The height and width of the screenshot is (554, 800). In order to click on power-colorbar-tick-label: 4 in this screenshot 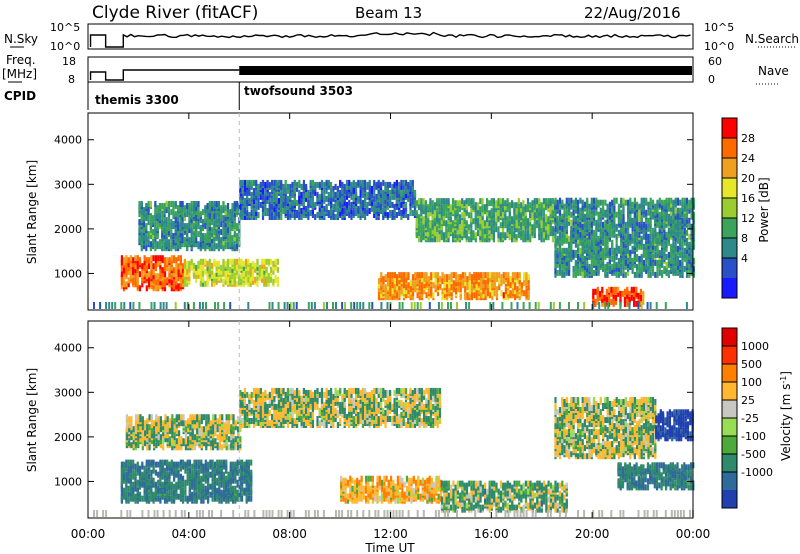, I will do `click(744, 258)`.